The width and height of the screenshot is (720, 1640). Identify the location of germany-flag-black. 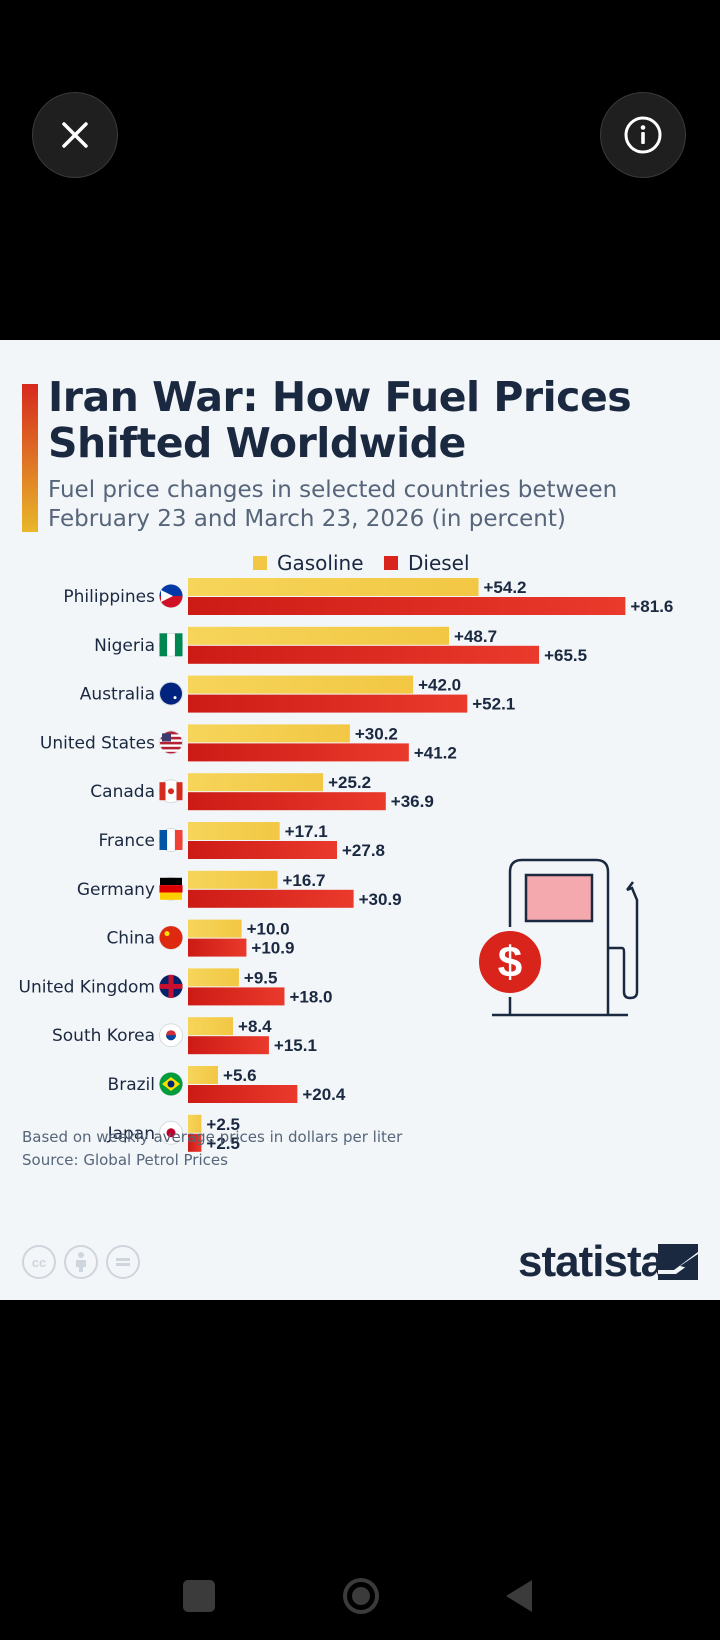
(171, 881).